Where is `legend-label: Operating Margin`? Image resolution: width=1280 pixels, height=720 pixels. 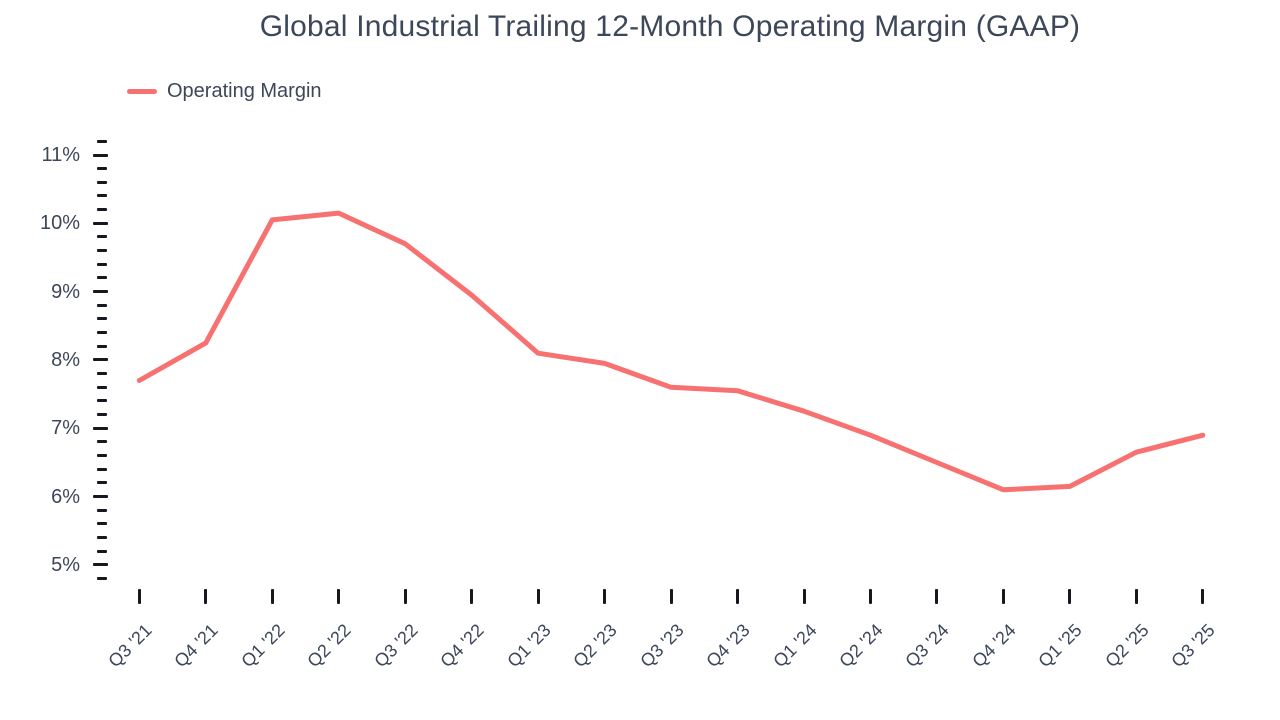 legend-label: Operating Margin is located at coordinates (244, 91).